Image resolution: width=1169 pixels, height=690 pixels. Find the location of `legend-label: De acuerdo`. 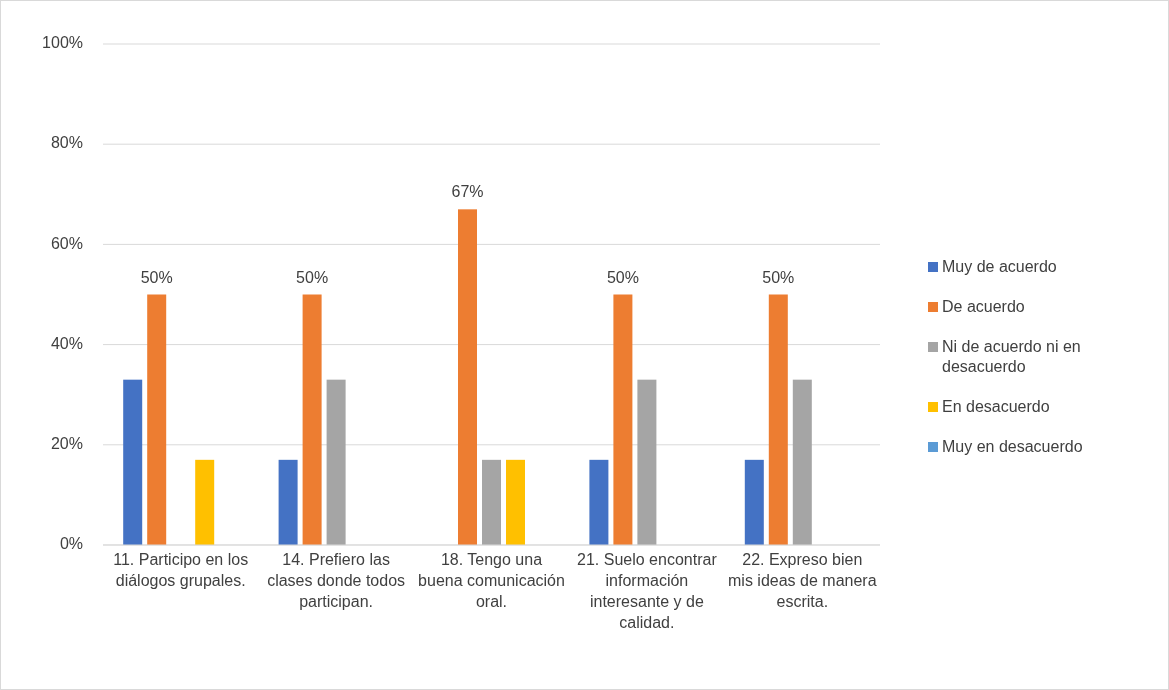

legend-label: De acuerdo is located at coordinates (983, 307).